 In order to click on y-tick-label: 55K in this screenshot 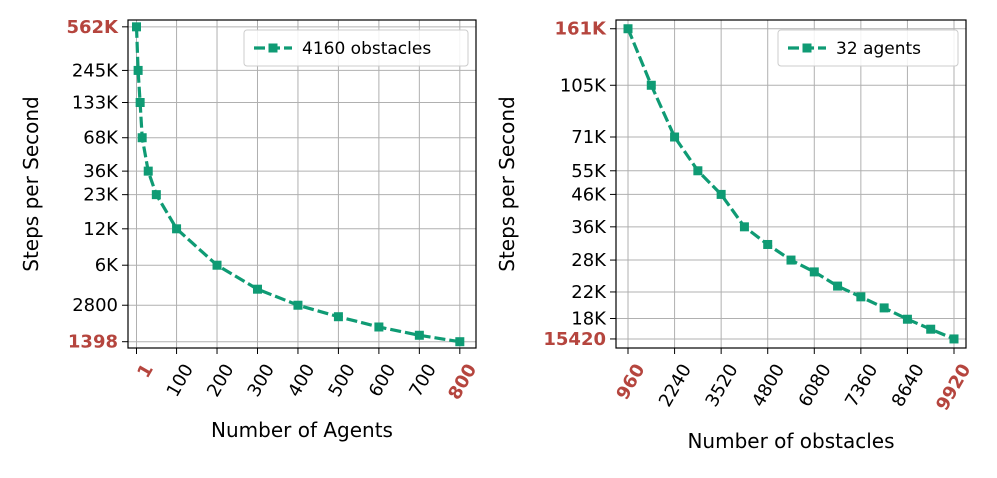, I will do `click(589, 171)`.